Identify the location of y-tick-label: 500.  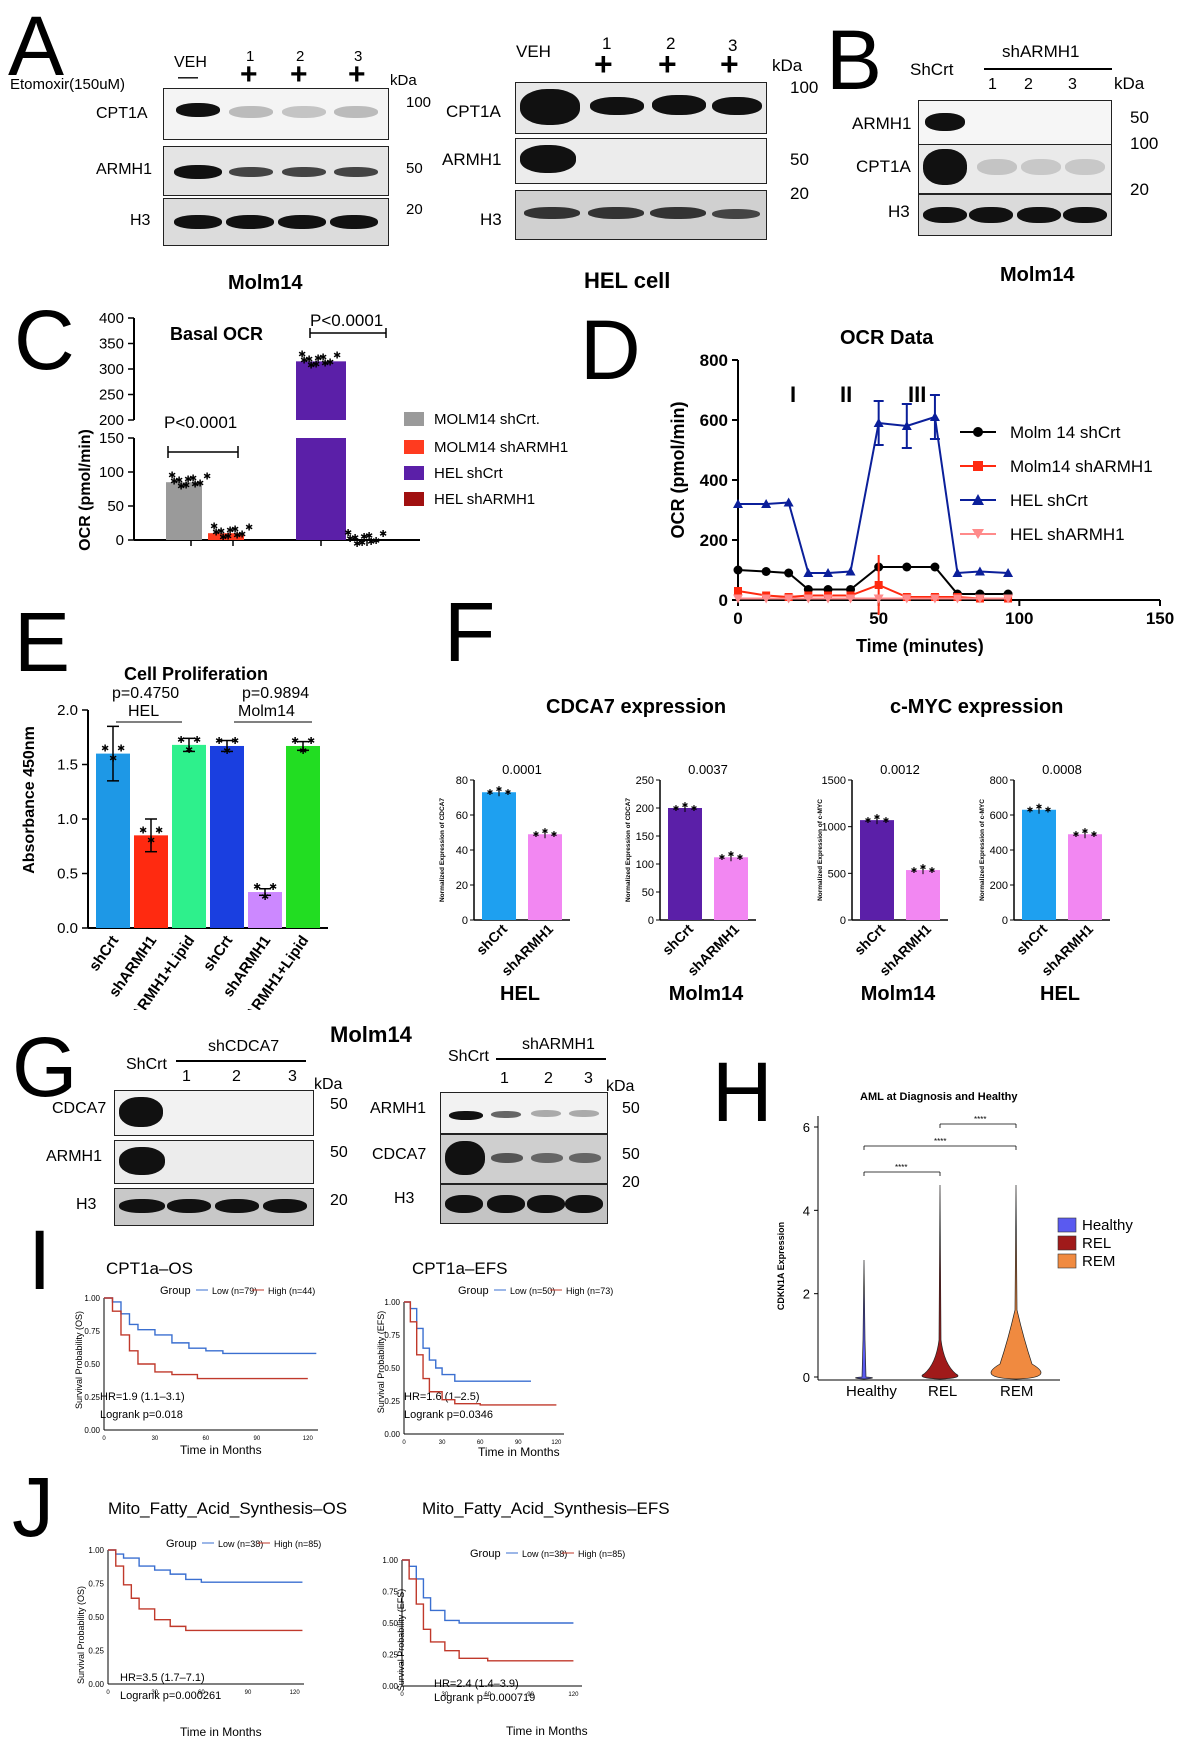
(837, 874).